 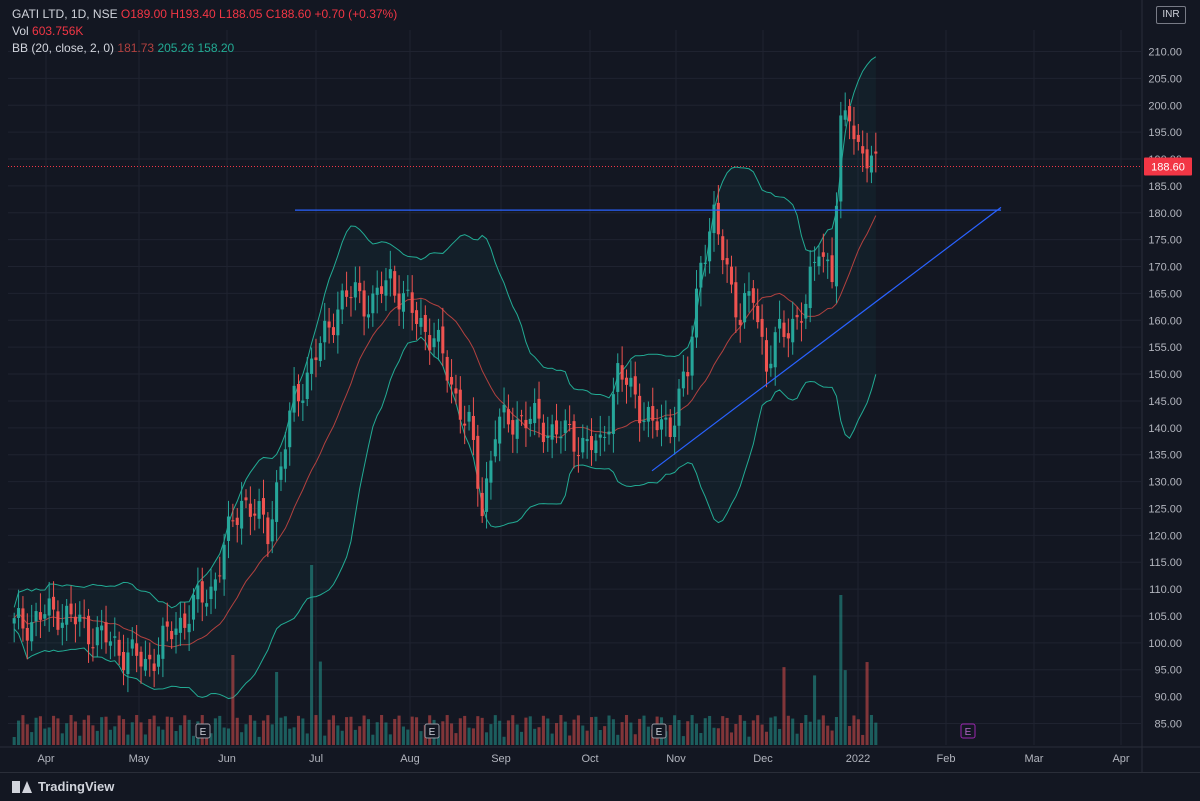 What do you see at coordinates (20, 31) in the screenshot?
I see `volume-label: Vol` at bounding box center [20, 31].